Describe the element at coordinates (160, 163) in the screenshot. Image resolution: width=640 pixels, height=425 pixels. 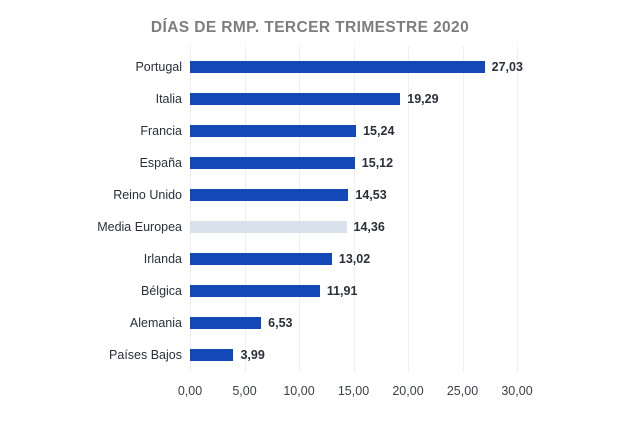
I see `category-label: España` at that location.